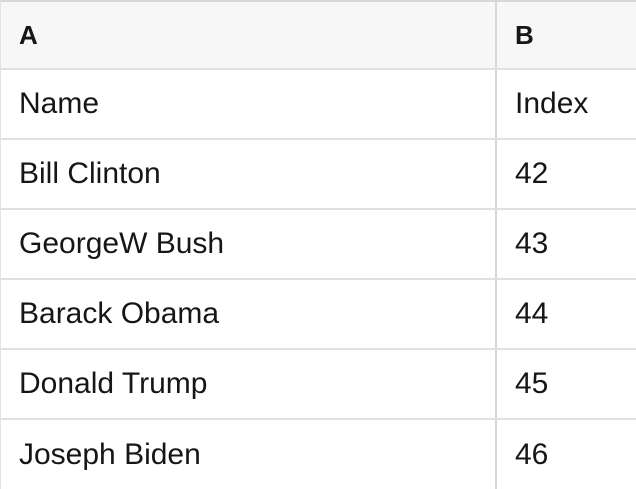  I want to click on cell-text: Donald Trump, so click(113, 383).